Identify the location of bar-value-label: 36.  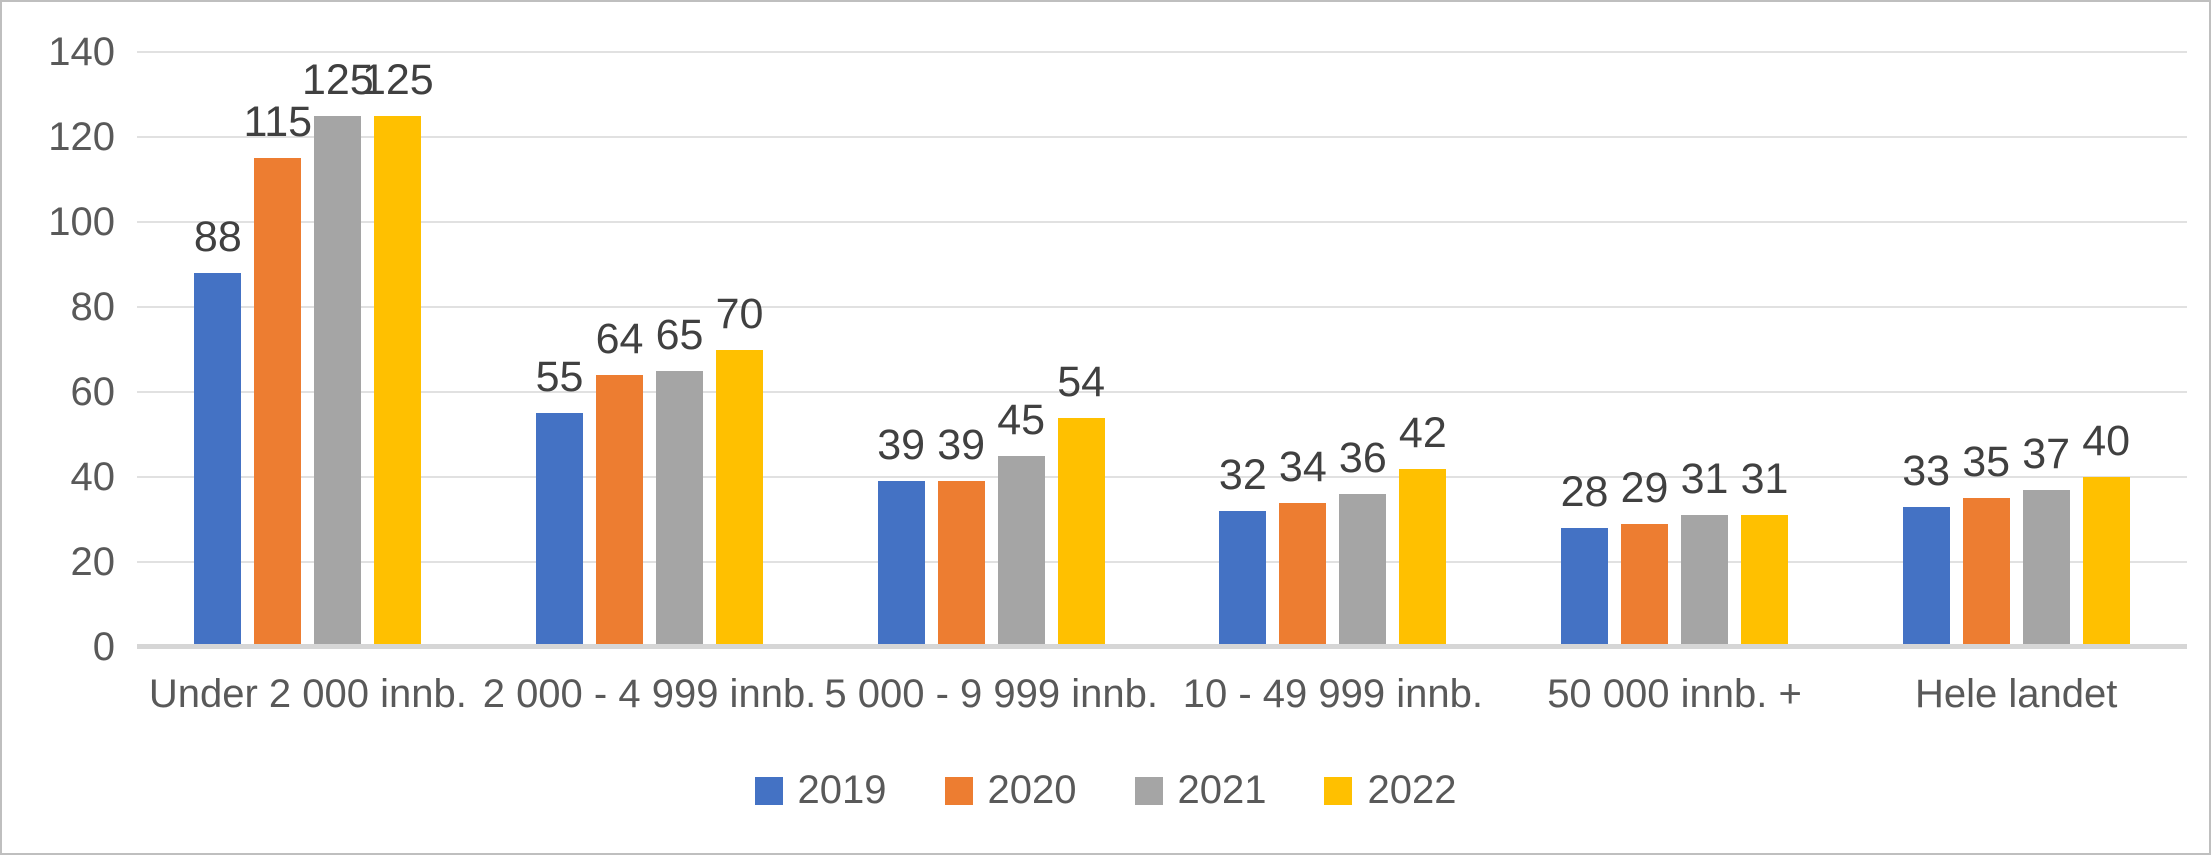
(1362, 458).